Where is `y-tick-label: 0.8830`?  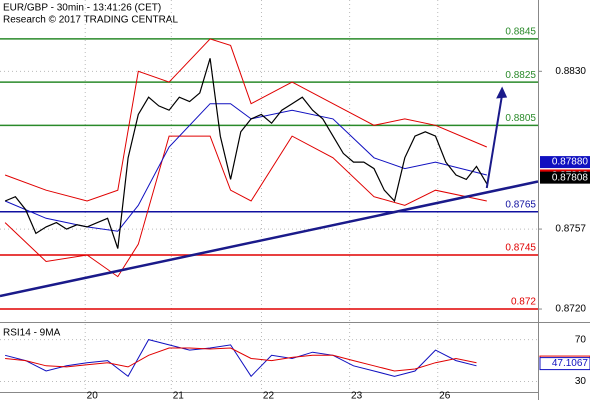
y-tick-label: 0.8830 is located at coordinates (570, 71).